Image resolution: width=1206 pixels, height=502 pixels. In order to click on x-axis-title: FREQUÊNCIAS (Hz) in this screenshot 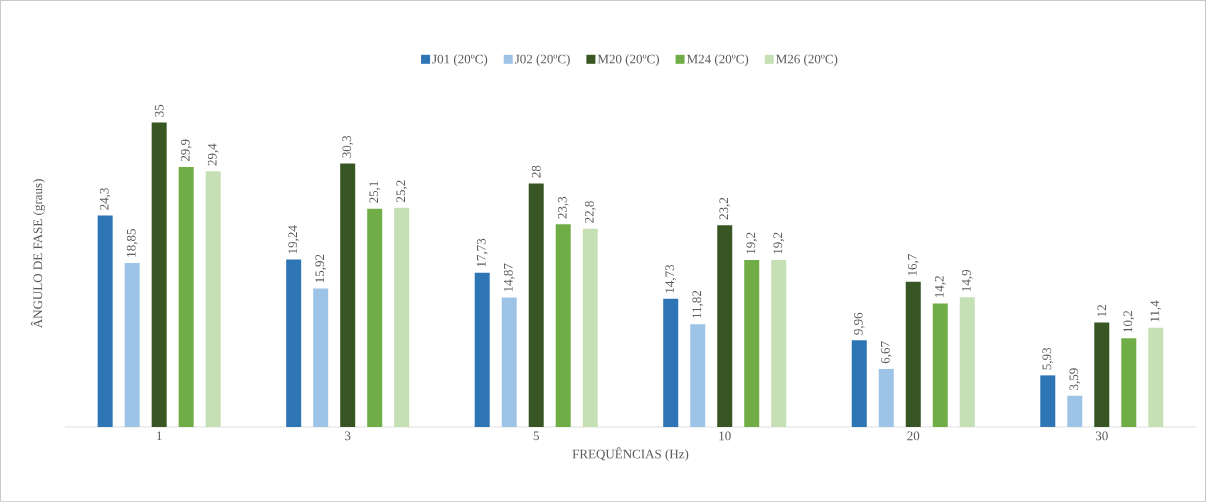, I will do `click(630, 454)`.